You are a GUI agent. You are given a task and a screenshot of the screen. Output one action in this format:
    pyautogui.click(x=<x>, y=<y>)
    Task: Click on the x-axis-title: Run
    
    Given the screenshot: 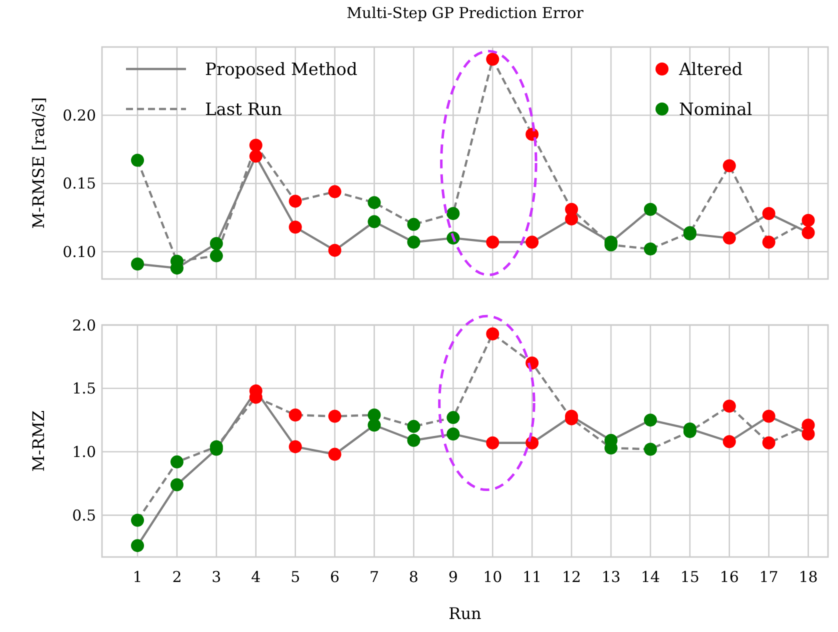 What is the action you would take?
    pyautogui.click(x=465, y=613)
    